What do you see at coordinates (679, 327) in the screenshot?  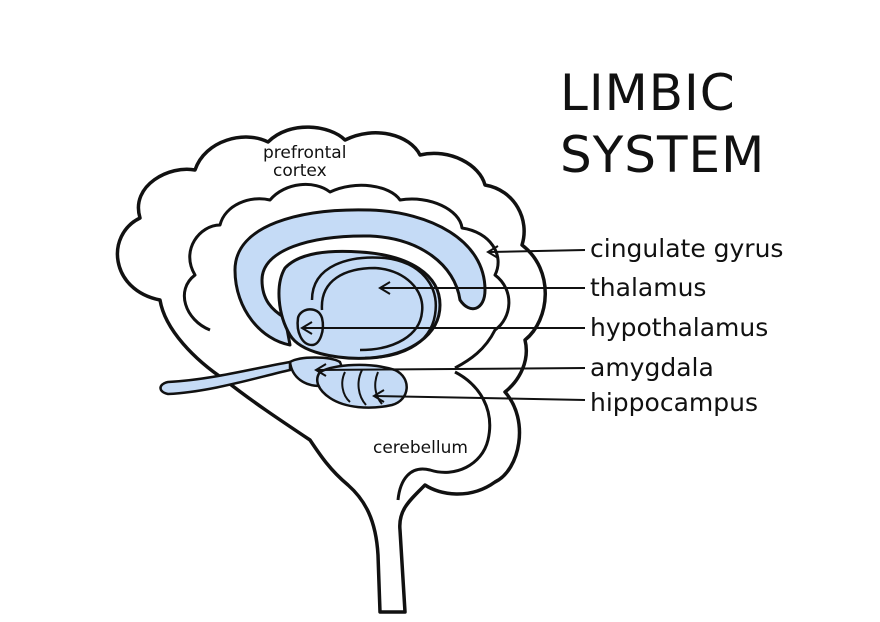 I see `hypothalamus-label: hypothalamus` at bounding box center [679, 327].